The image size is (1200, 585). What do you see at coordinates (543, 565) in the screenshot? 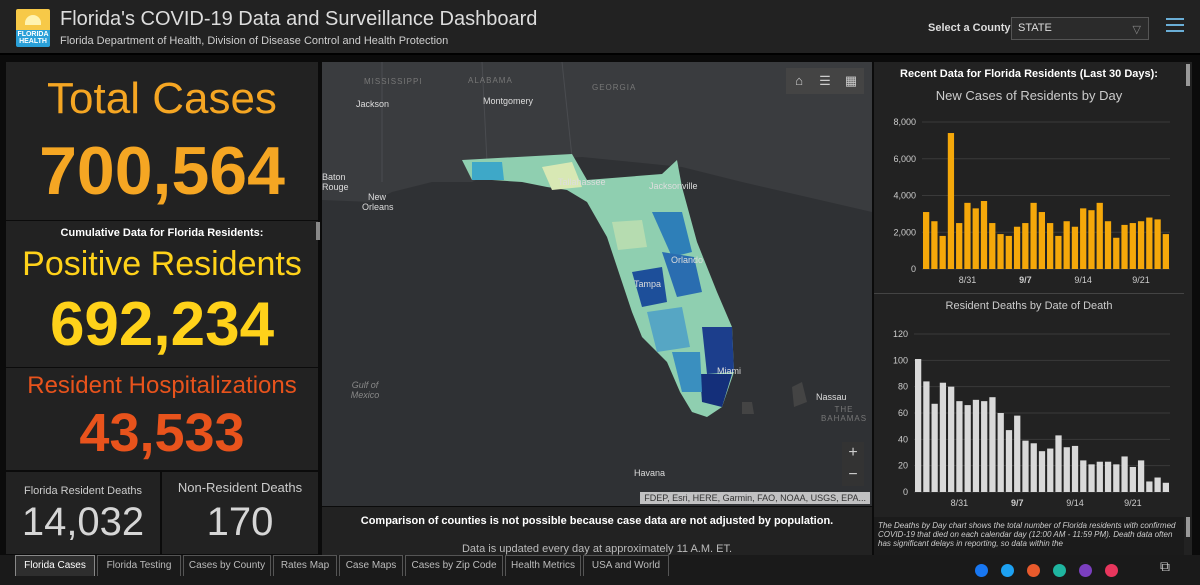
I see `tab-health-metrics: Health Metrics` at bounding box center [543, 565].